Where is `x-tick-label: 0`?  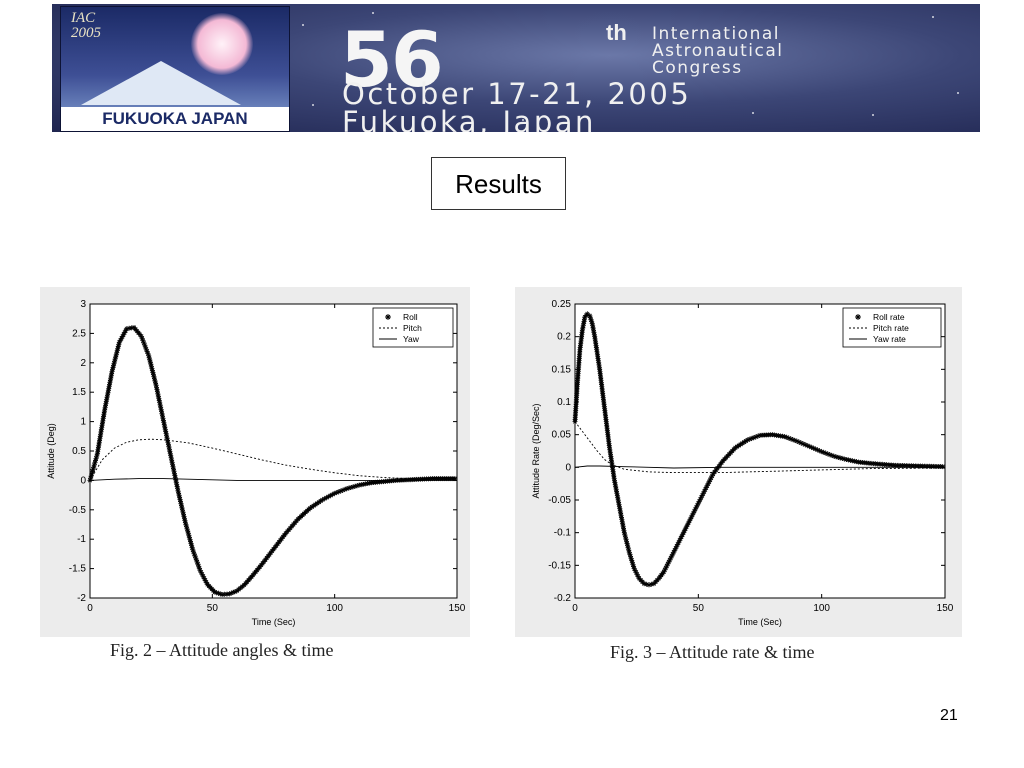
x-tick-label: 0 is located at coordinates (575, 608).